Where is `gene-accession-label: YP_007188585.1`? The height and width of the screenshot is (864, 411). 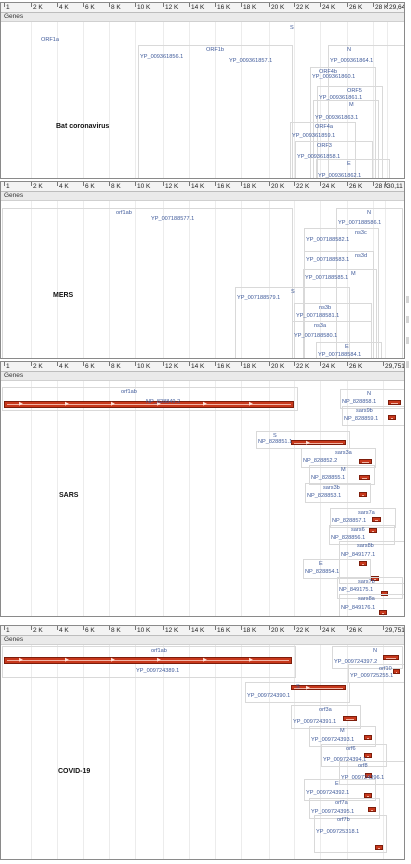 gene-accession-label: YP_007188585.1 is located at coordinates (327, 278).